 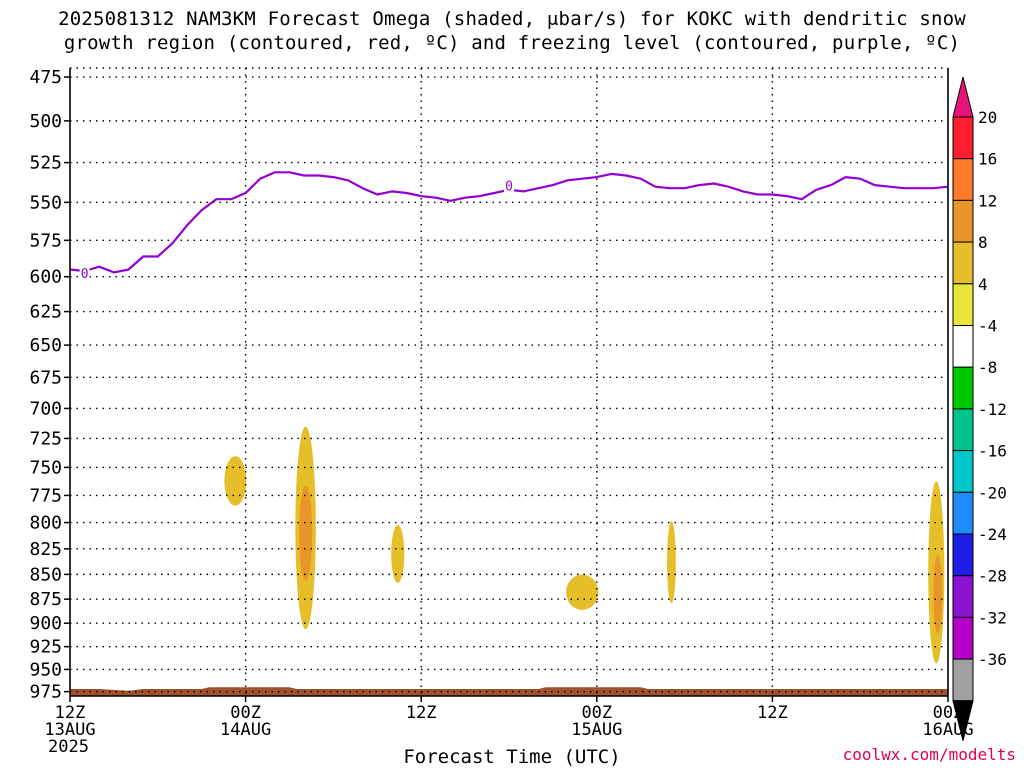 I want to click on x-tick-label: 15AUG, so click(x=596, y=730).